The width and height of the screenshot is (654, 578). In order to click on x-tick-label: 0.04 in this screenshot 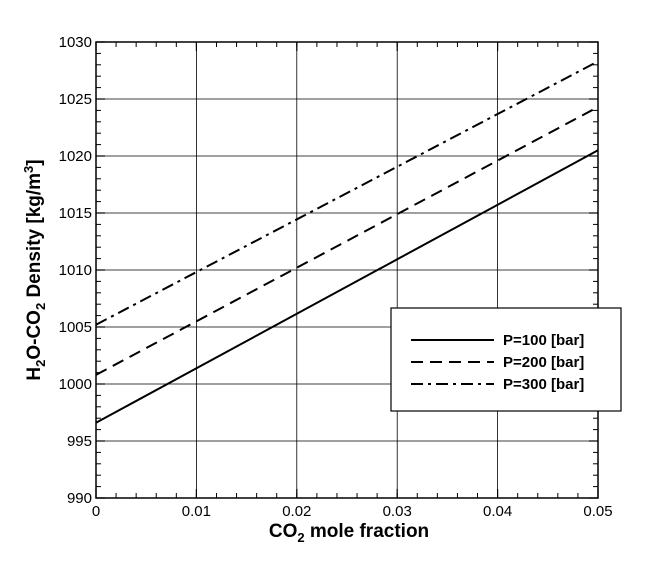, I will do `click(497, 511)`.